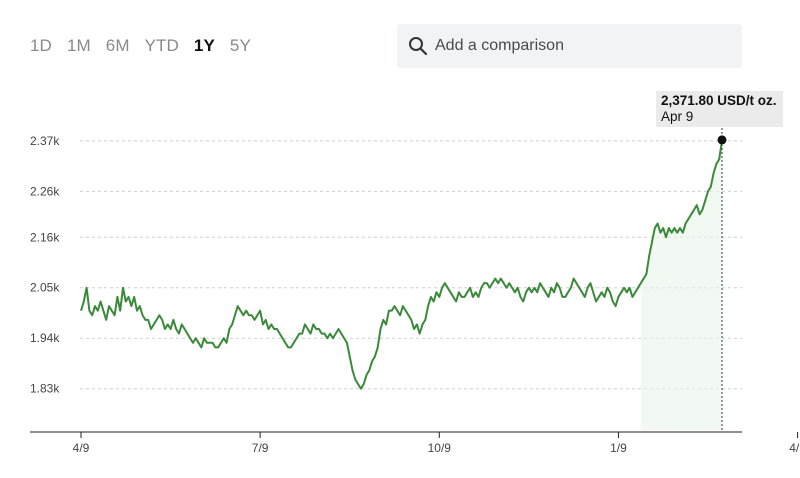  Describe the element at coordinates (117, 45) in the screenshot. I see `range-tab-6m: 6M` at that location.